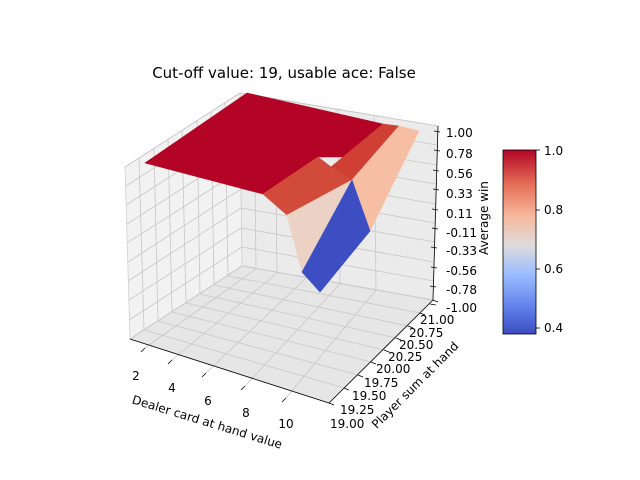 Image resolution: width=640 pixels, height=480 pixels. What do you see at coordinates (538, 239) in the screenshot?
I see `colorbar-tick-marks` at bounding box center [538, 239].